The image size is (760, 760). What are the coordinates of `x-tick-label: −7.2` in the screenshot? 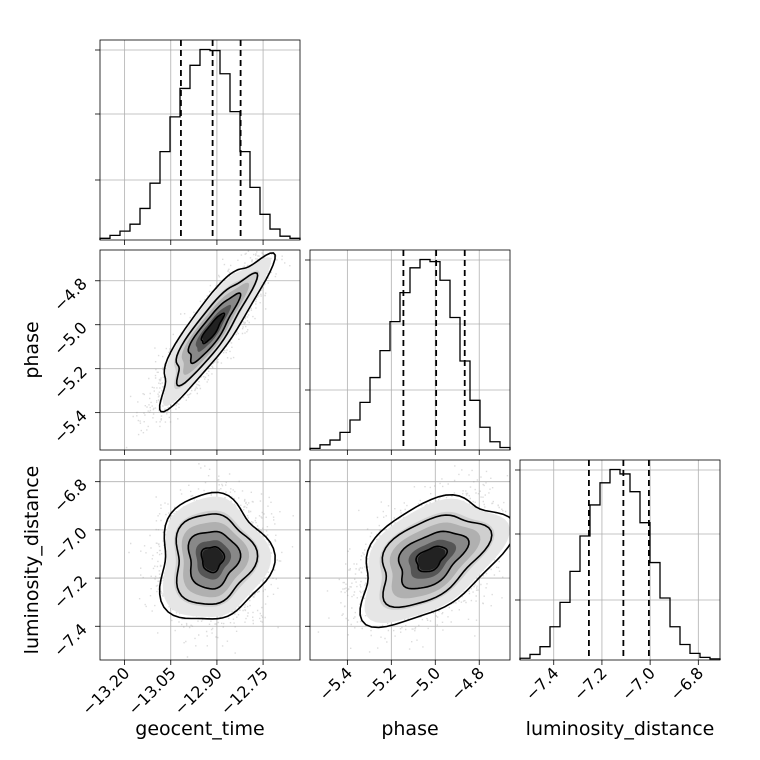 It's located at (590, 683).